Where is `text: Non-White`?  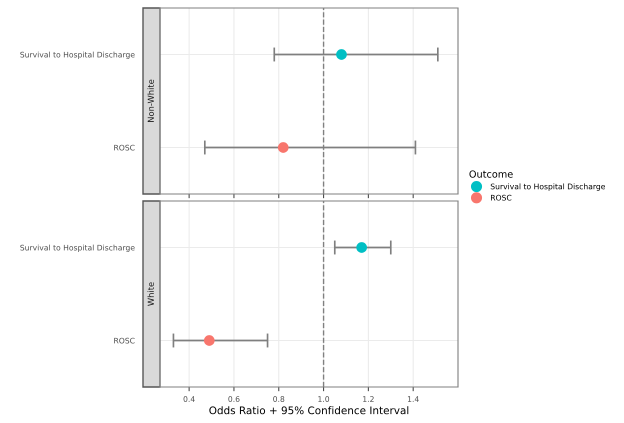
text: Non-White is located at coordinates (150, 101).